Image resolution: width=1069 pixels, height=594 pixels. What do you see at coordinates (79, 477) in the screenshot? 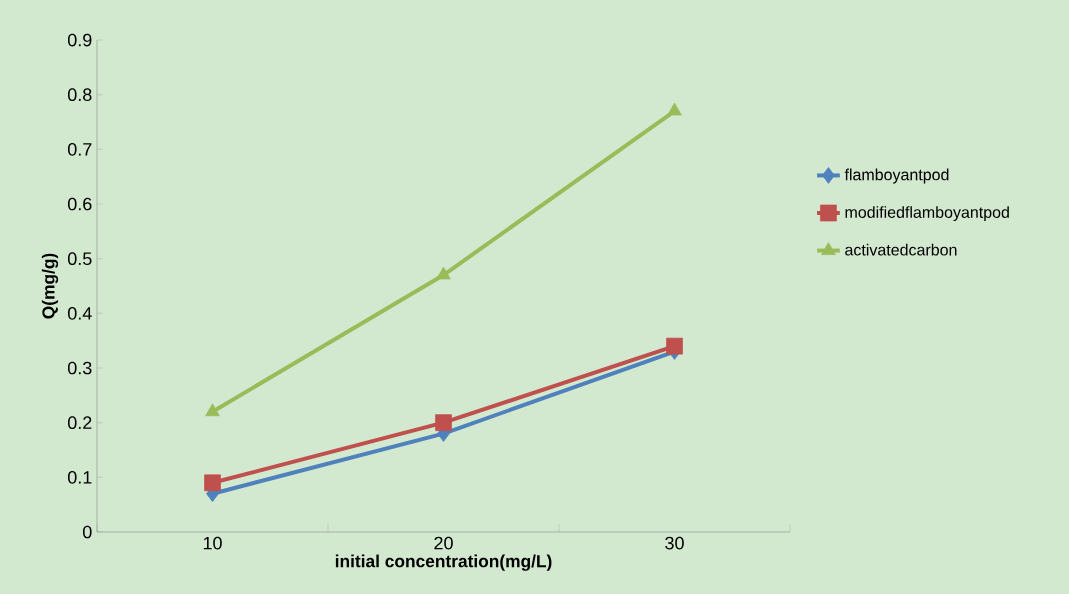
I see `y-tick-label: 0.1` at bounding box center [79, 477].